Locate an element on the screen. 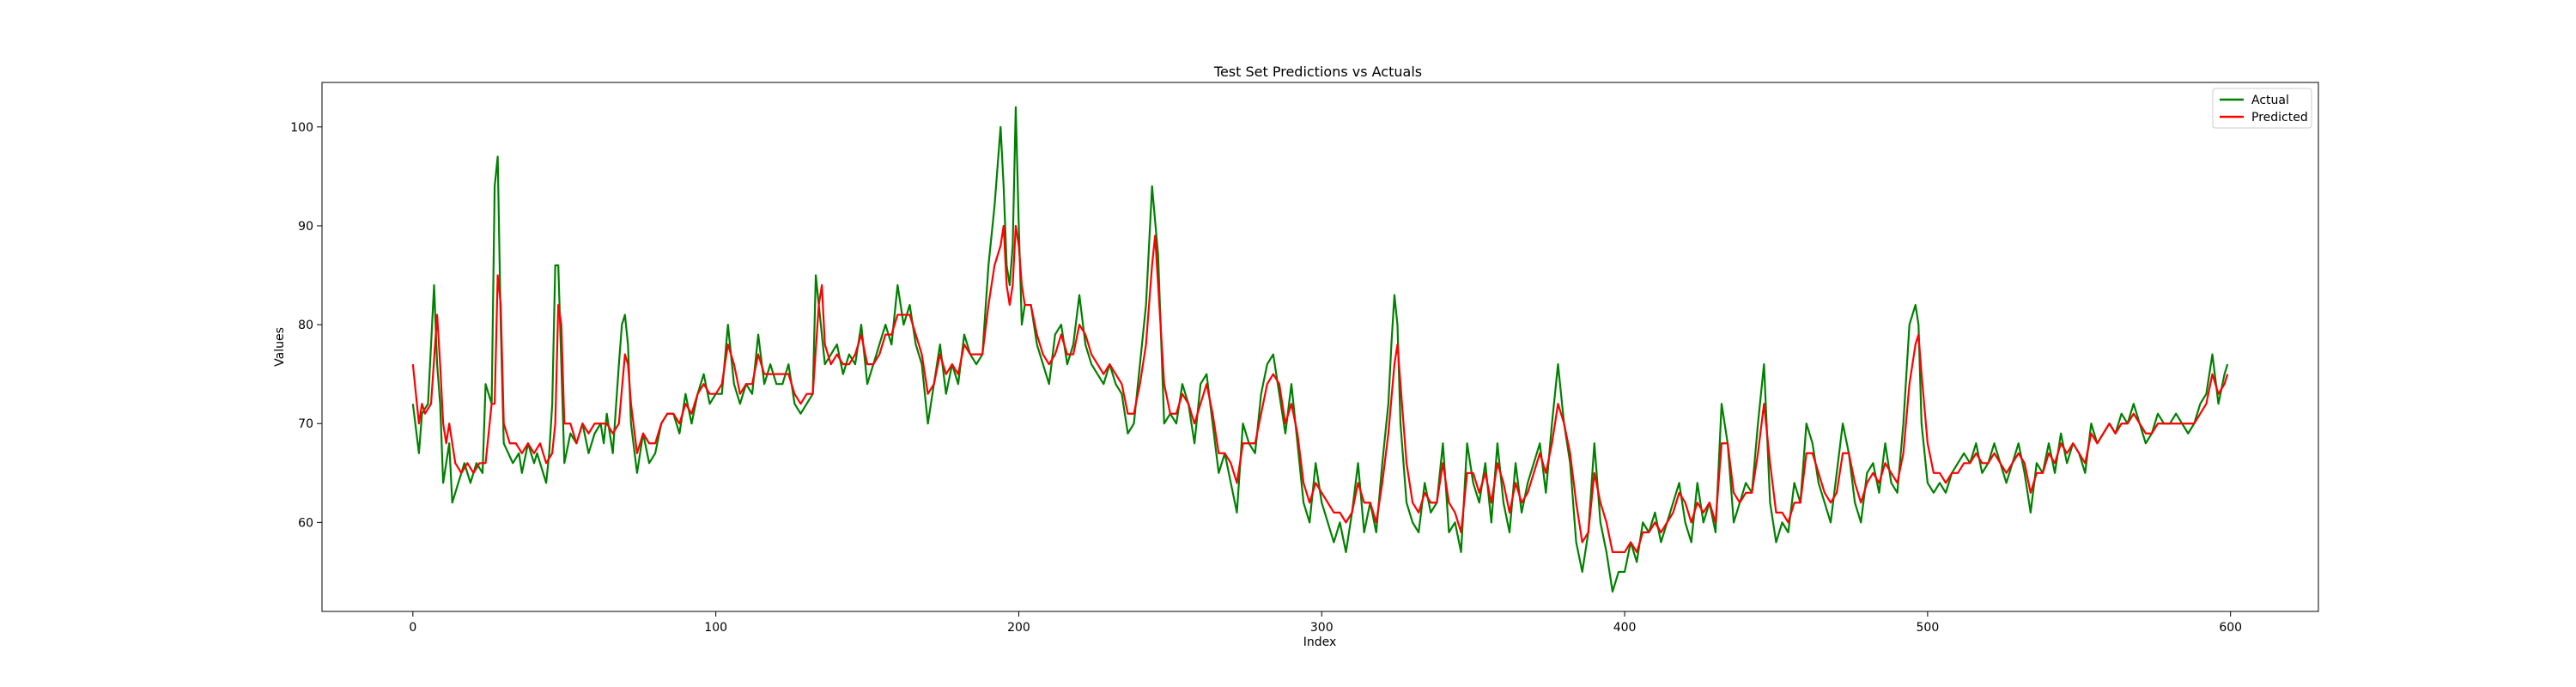 The width and height of the screenshot is (2576, 687). x-tick-label: 300 is located at coordinates (1322, 628).